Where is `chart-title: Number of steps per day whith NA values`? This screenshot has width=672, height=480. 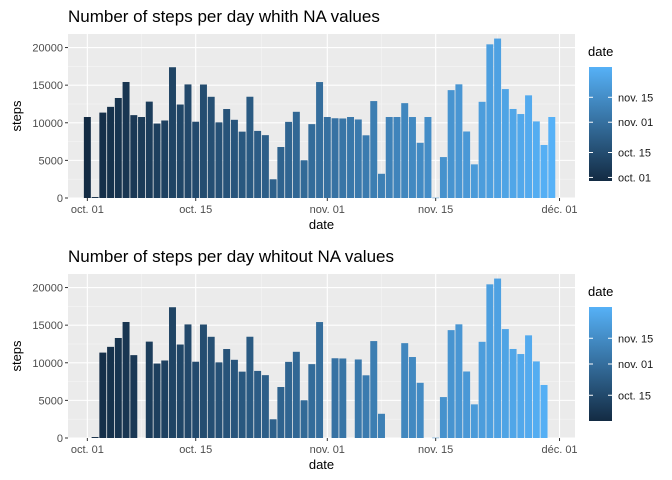 chart-title: Number of steps per day whith NA values is located at coordinates (224, 16).